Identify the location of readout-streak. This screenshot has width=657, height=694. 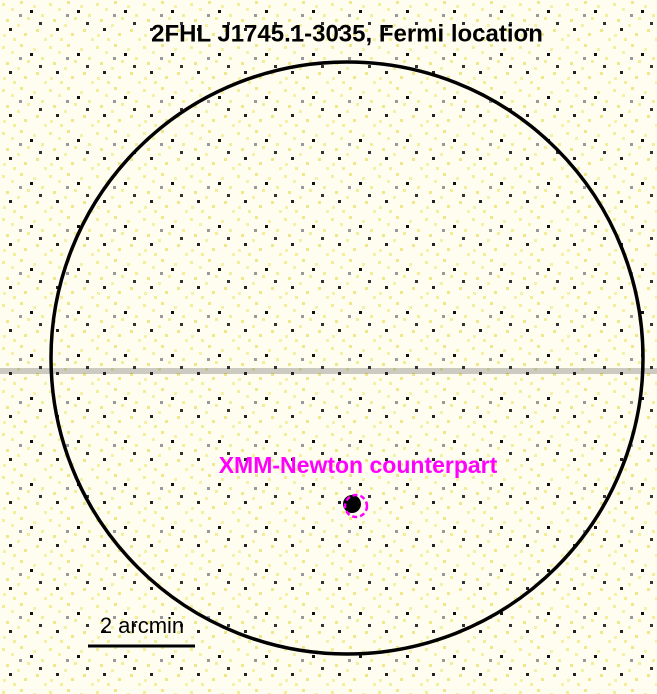
(328, 371).